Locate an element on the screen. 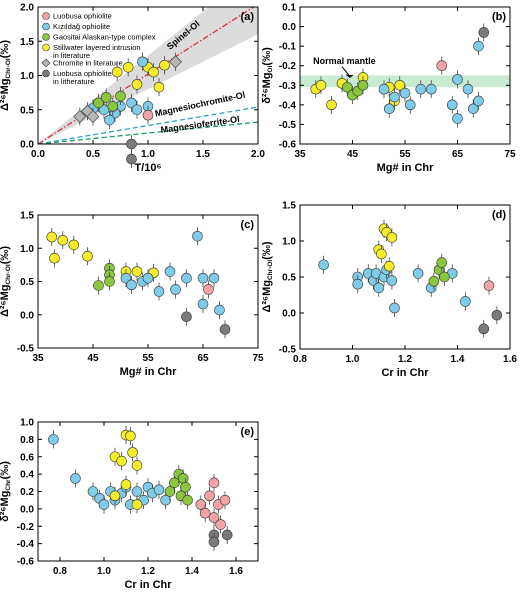  y-axis-title: δ²⁶MgOl(‰) is located at coordinates (267, 75).